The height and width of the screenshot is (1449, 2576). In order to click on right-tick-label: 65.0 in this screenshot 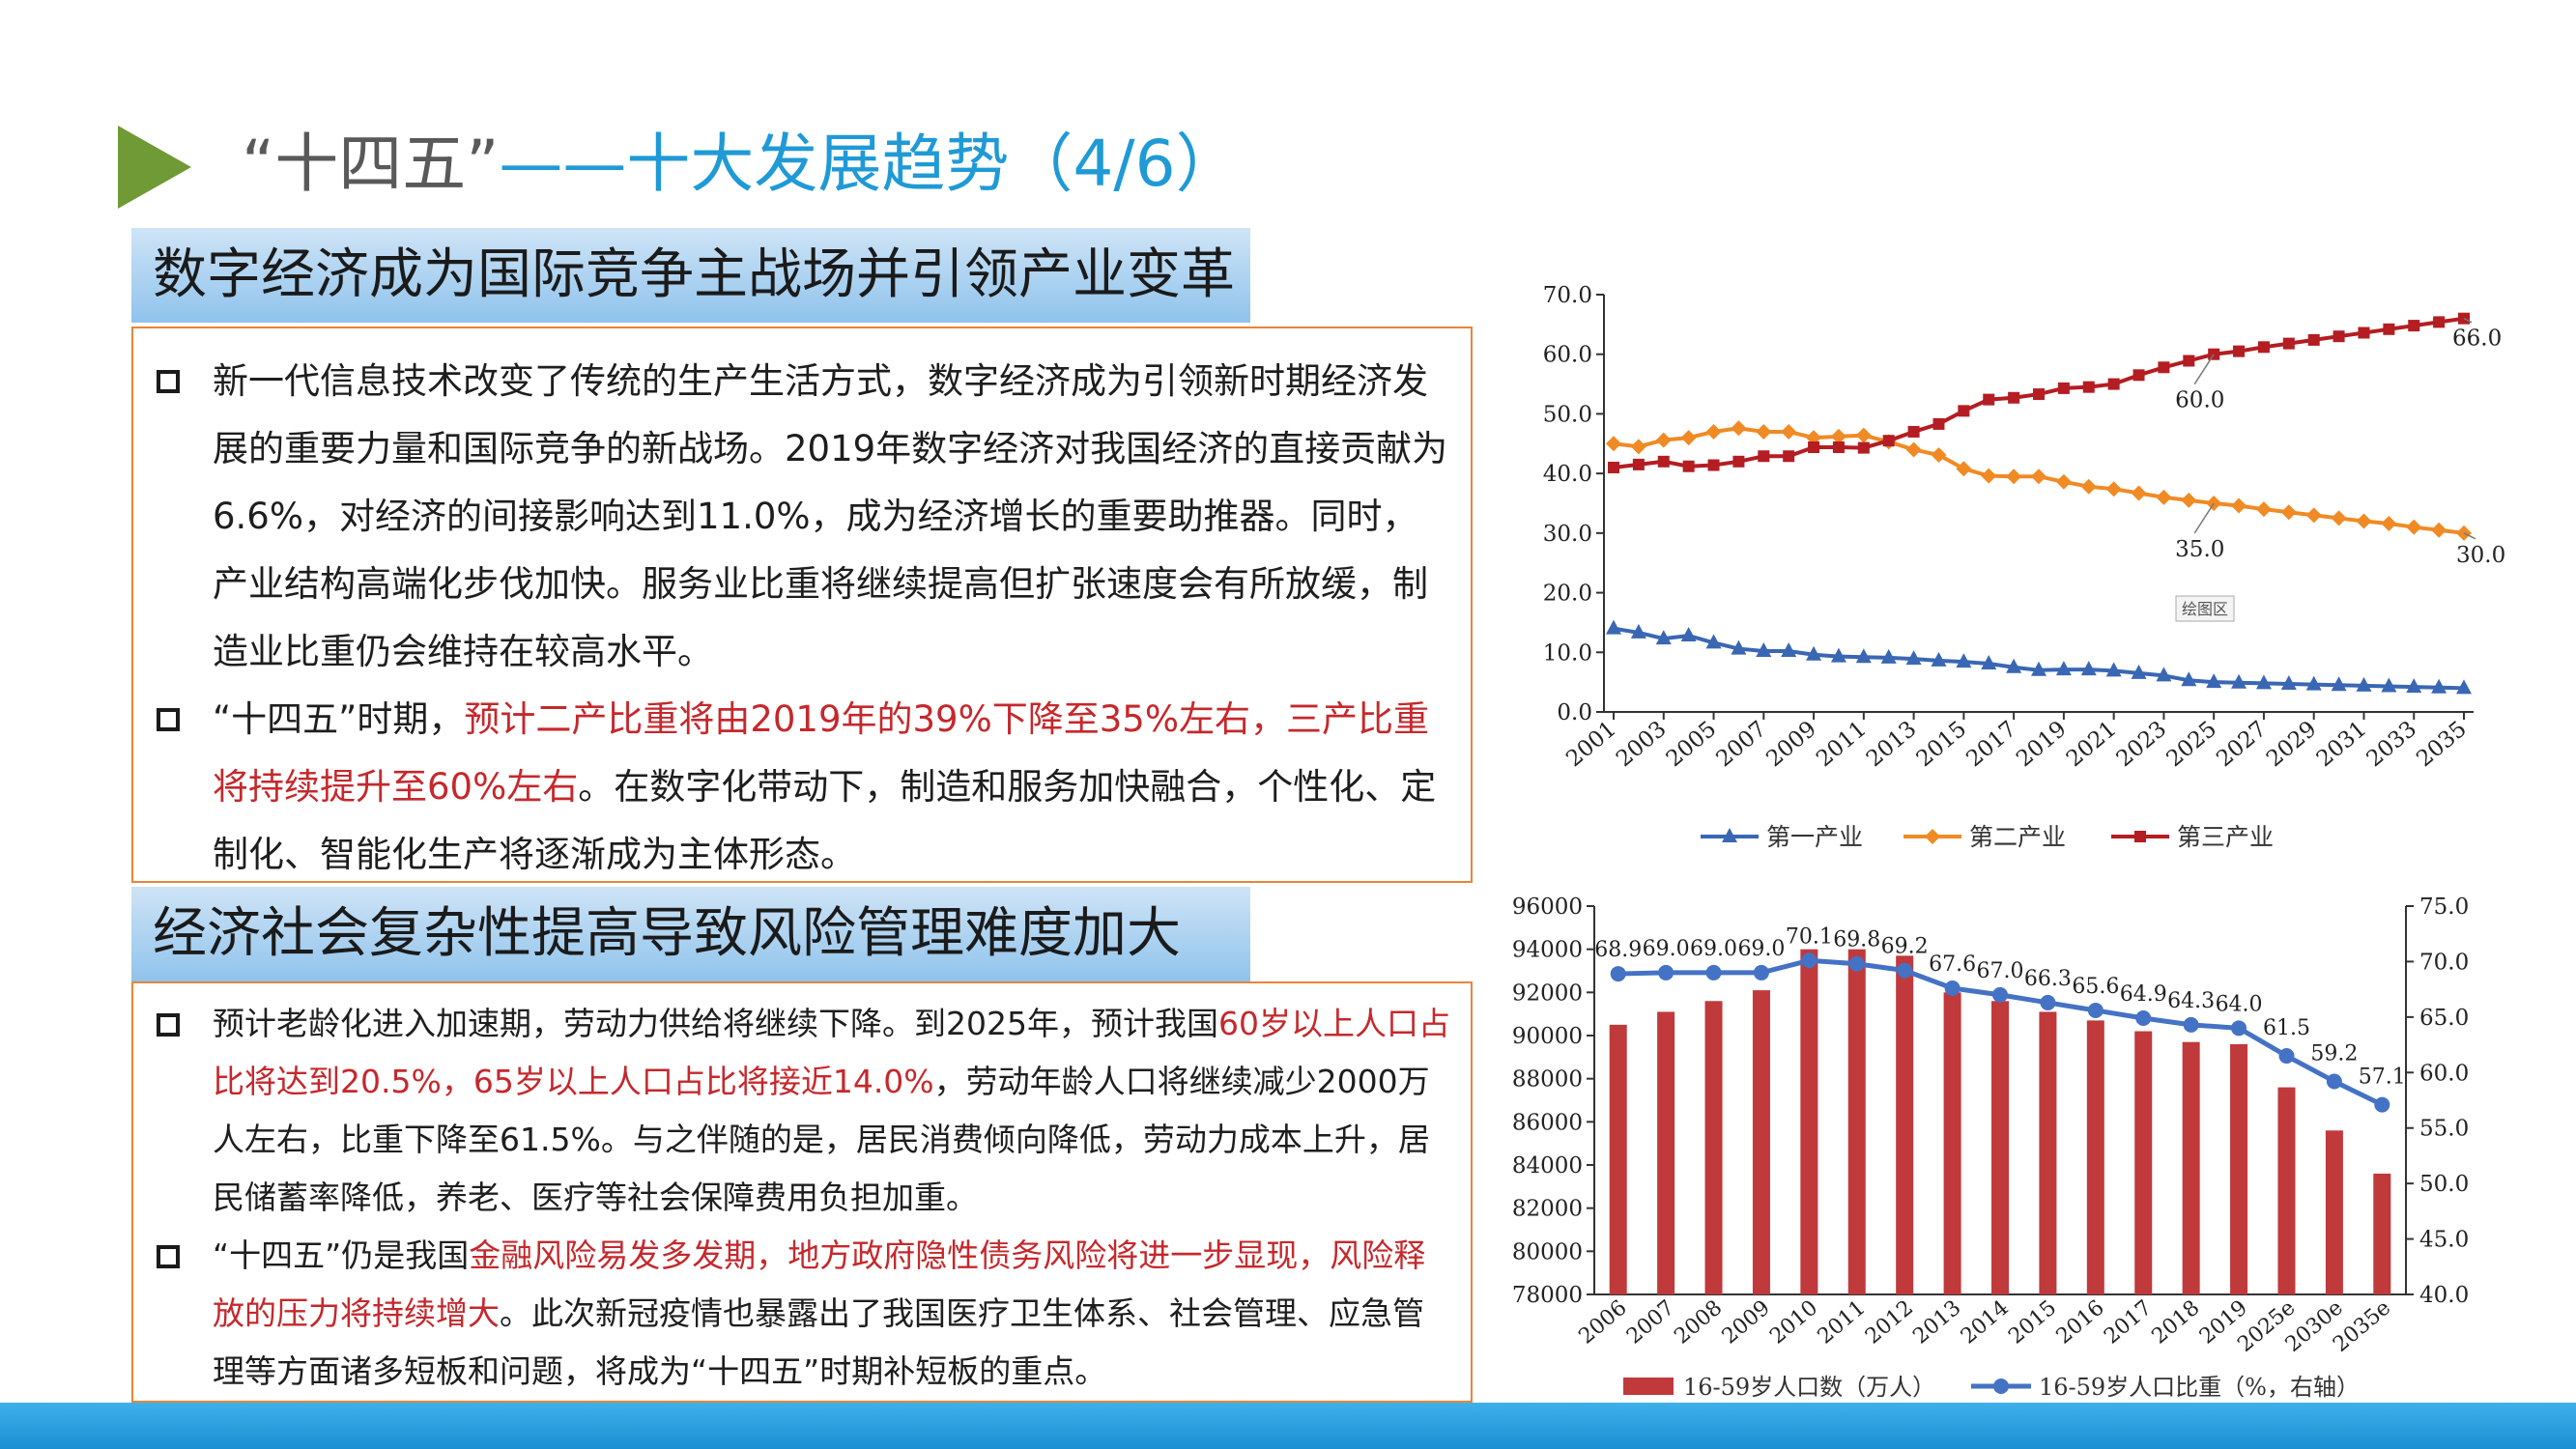, I will do `click(2444, 1018)`.